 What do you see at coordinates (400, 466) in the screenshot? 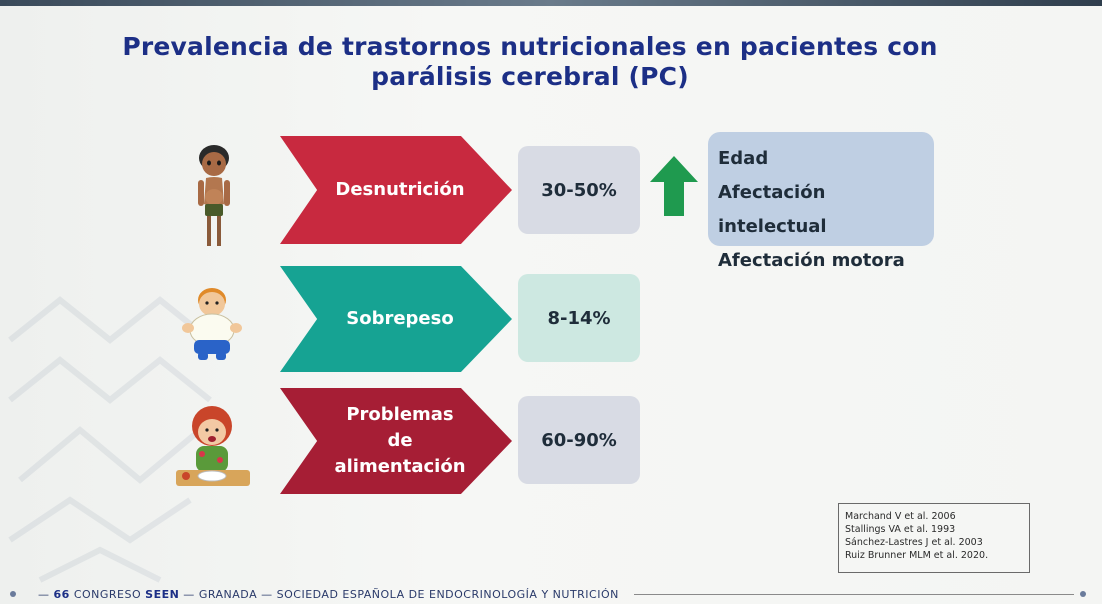
I see `label-line-3: alimentación` at bounding box center [400, 466].